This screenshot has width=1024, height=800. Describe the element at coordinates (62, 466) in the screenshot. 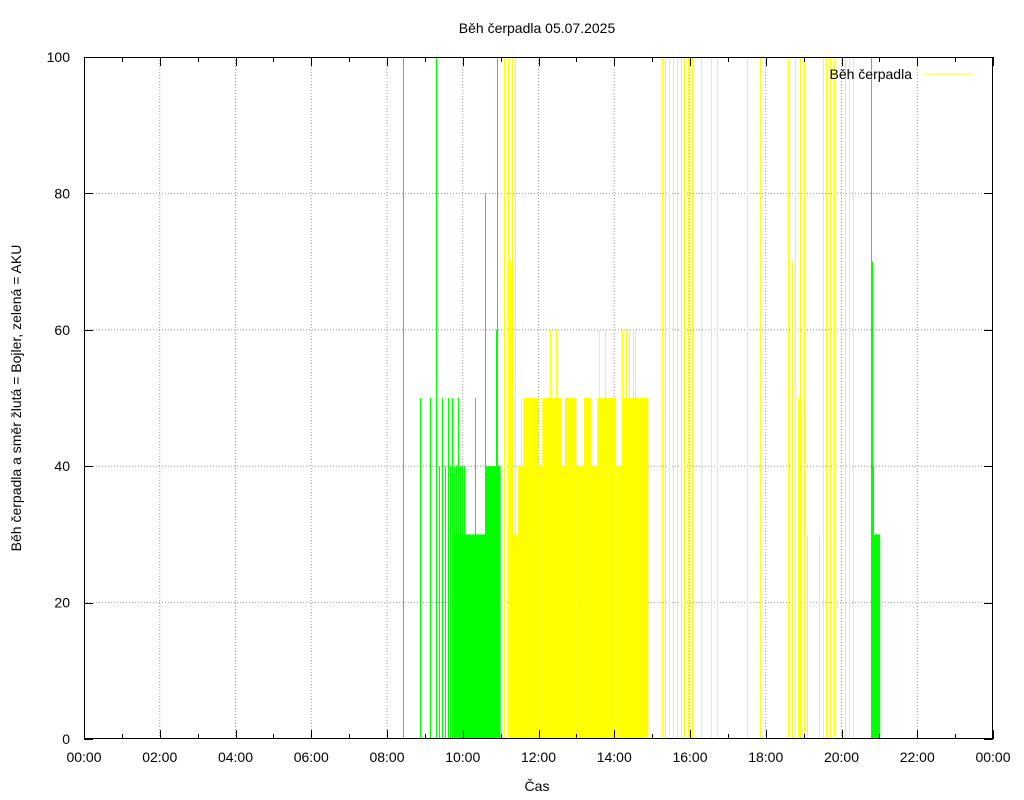

I see `y-tick-label: 40` at that location.